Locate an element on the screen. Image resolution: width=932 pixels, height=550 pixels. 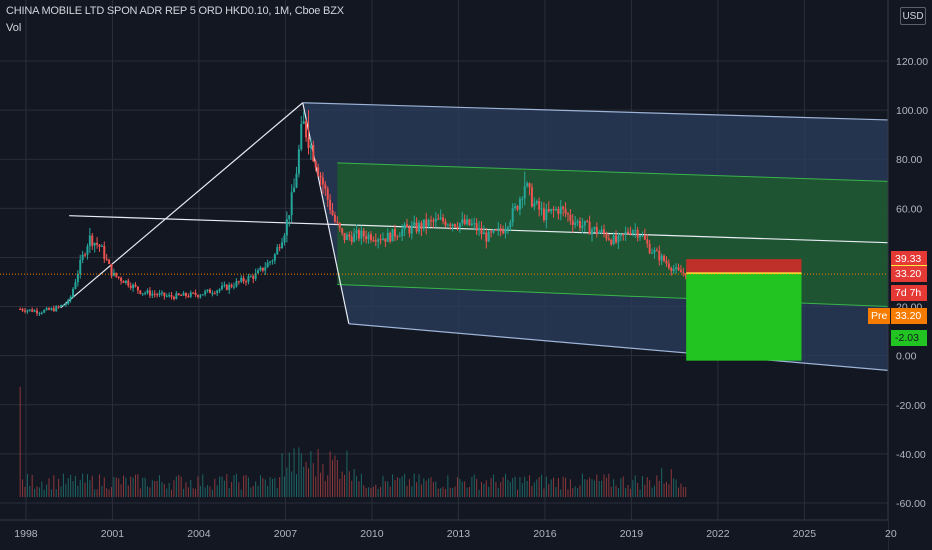
volume-indicator-label: Vol is located at coordinates (14, 28).